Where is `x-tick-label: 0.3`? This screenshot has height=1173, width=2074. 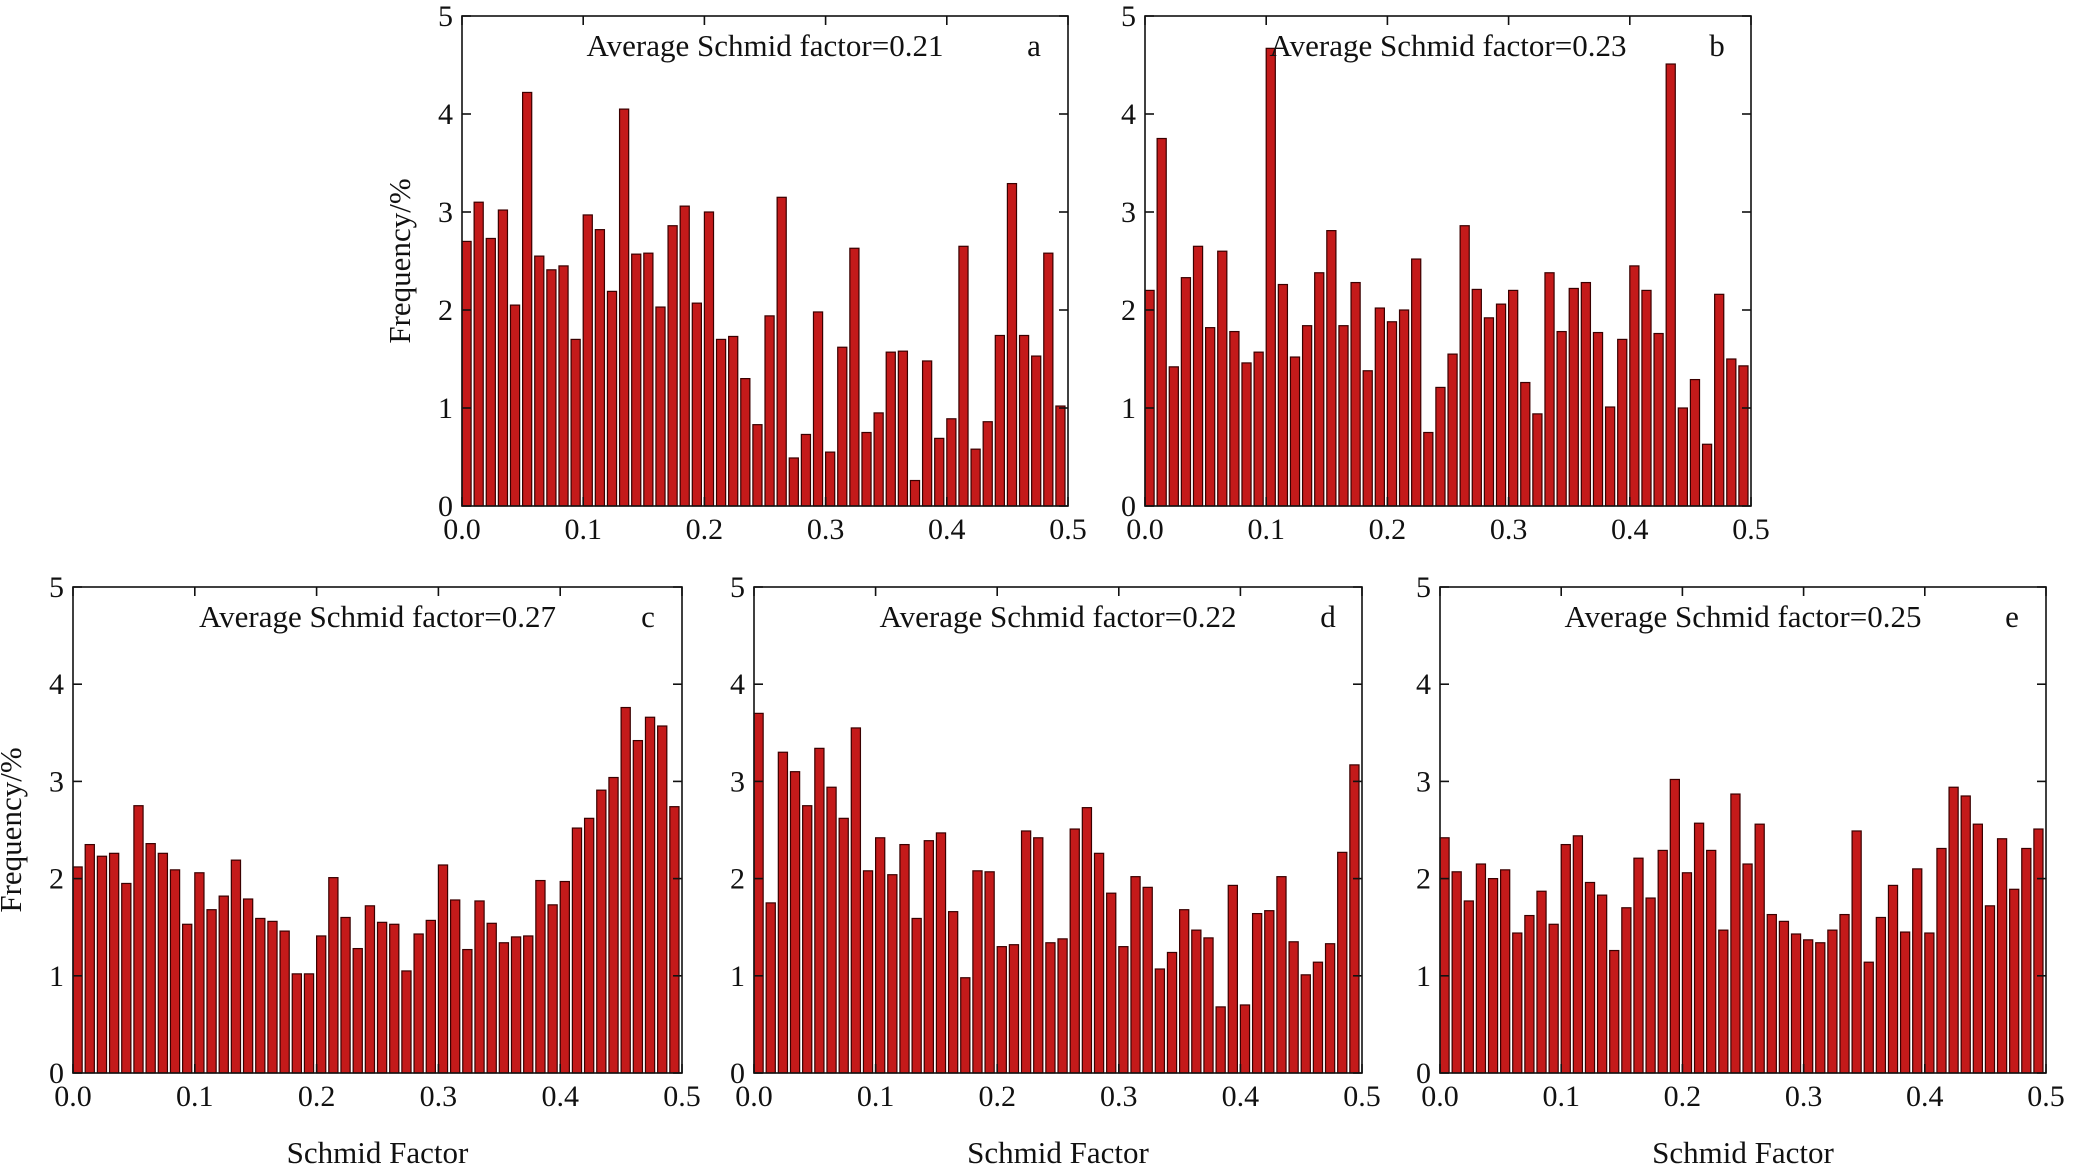
x-tick-label: 0.3 is located at coordinates (439, 1096).